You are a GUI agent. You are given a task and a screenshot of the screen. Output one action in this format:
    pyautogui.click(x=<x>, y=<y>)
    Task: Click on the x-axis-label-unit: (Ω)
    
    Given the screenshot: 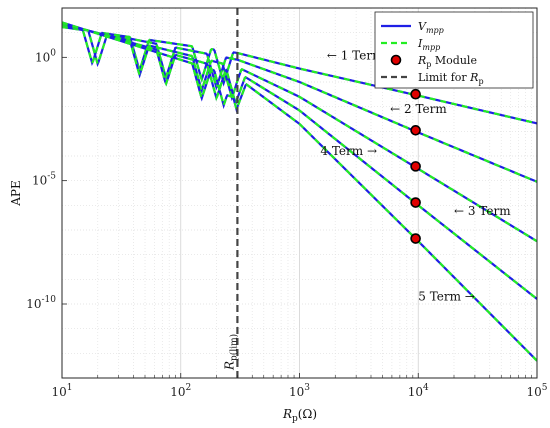 What is the action you would take?
    pyautogui.click(x=307, y=414)
    